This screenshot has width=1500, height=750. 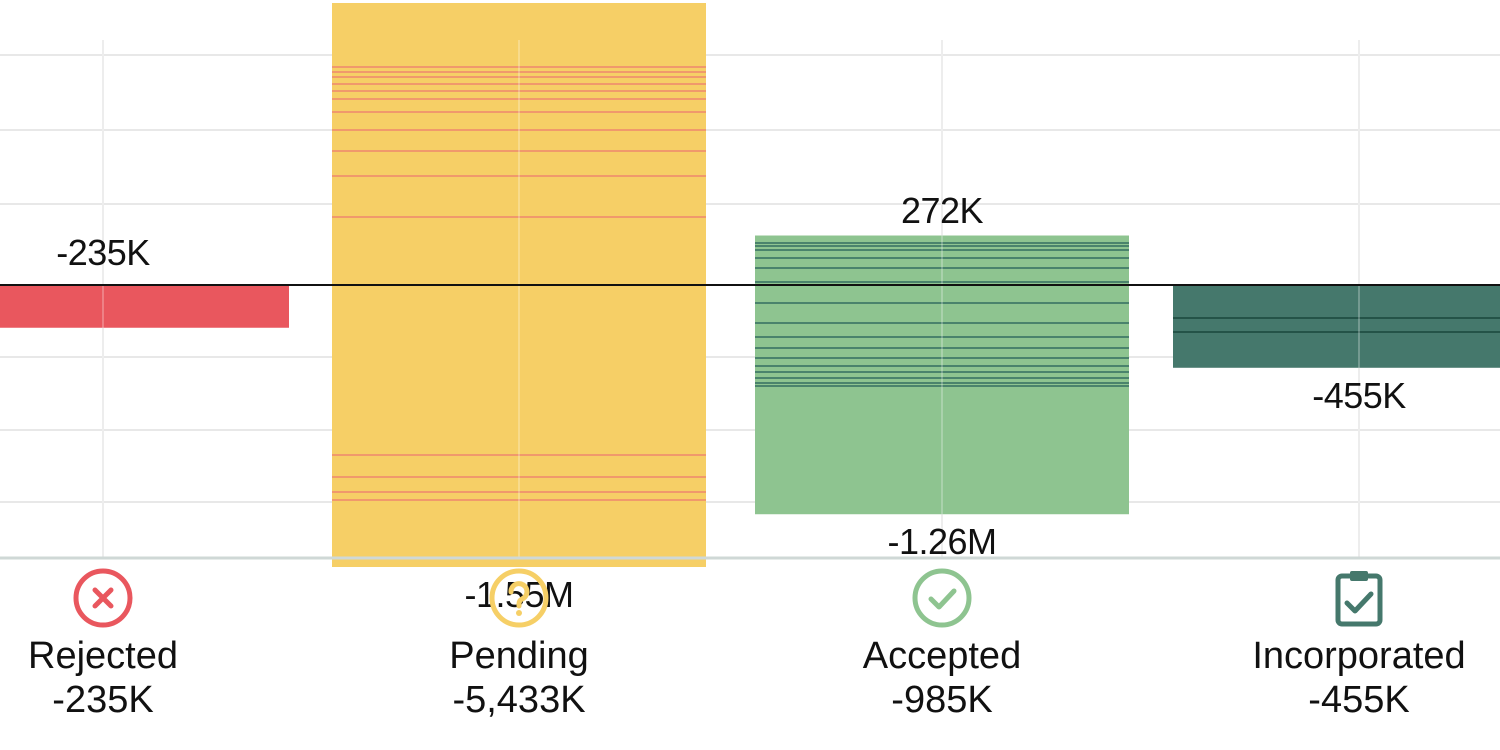 What do you see at coordinates (103, 656) in the screenshot?
I see `category-label: Rejected` at bounding box center [103, 656].